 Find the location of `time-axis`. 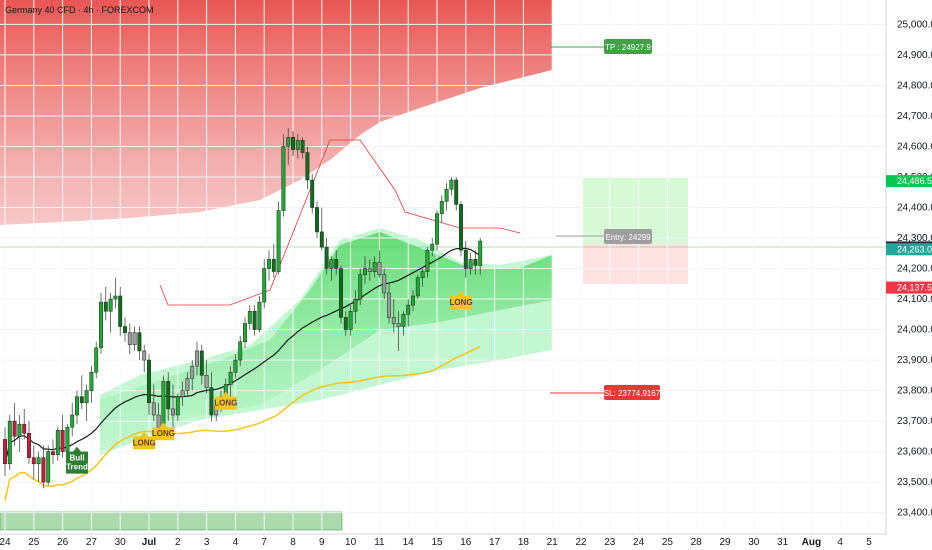

time-axis is located at coordinates (466, 542).